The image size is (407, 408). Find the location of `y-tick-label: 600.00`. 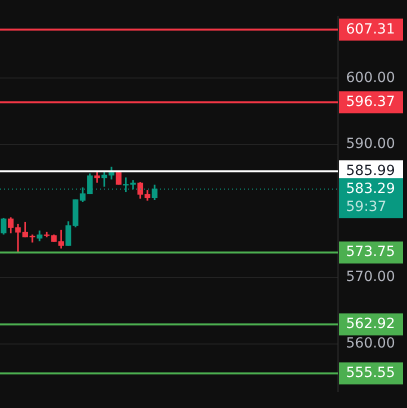

y-tick-label: 600.00 is located at coordinates (371, 78).